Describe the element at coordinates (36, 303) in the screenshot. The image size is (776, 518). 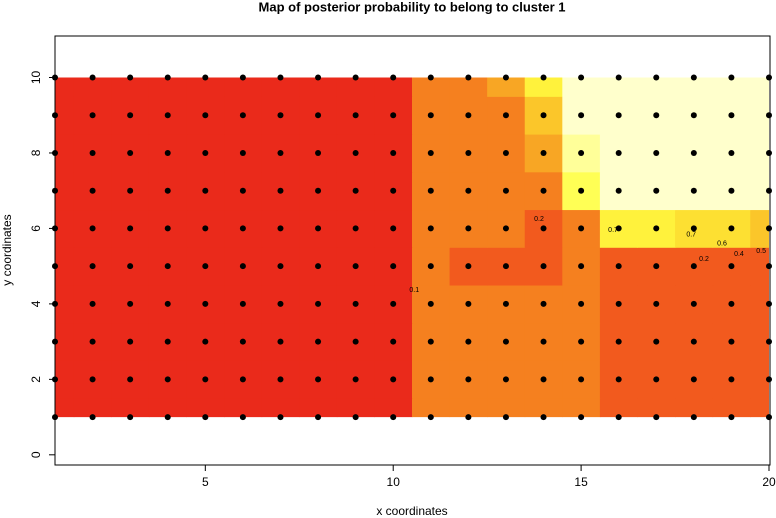
I see `y-tick-label: 4` at that location.